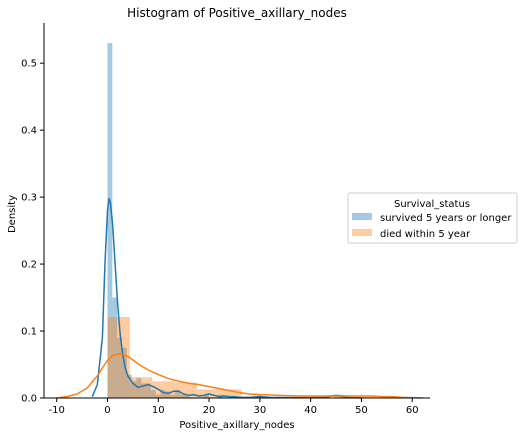  Describe the element at coordinates (29, 198) in the screenshot. I see `y-tick-label: 0.3` at that location.